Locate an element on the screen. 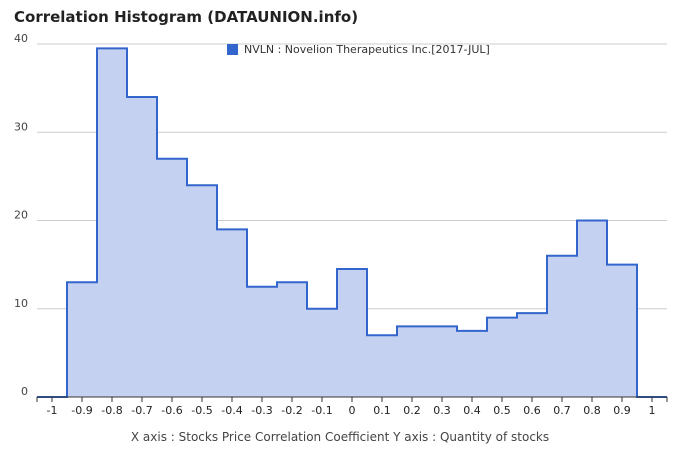  x-tick-label: 0.2 is located at coordinates (412, 410).